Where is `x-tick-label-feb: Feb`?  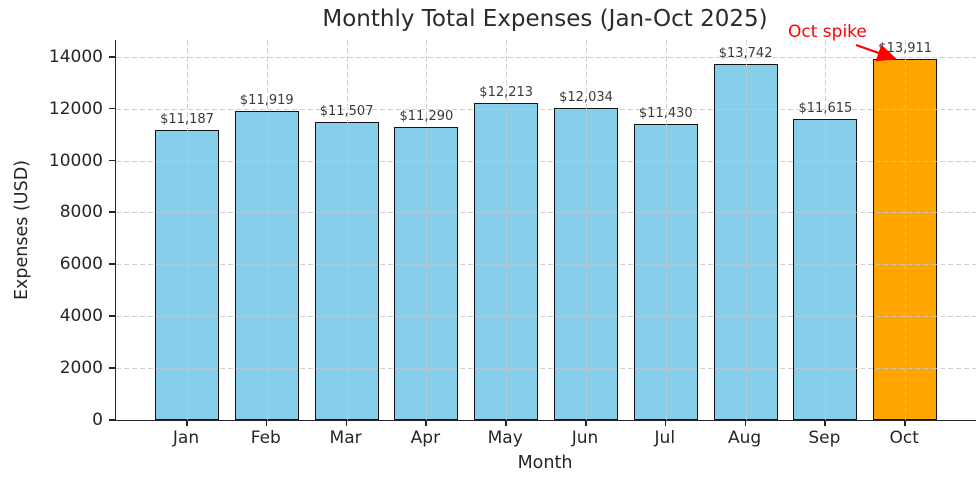 x-tick-label-feb: Feb is located at coordinates (265, 438).